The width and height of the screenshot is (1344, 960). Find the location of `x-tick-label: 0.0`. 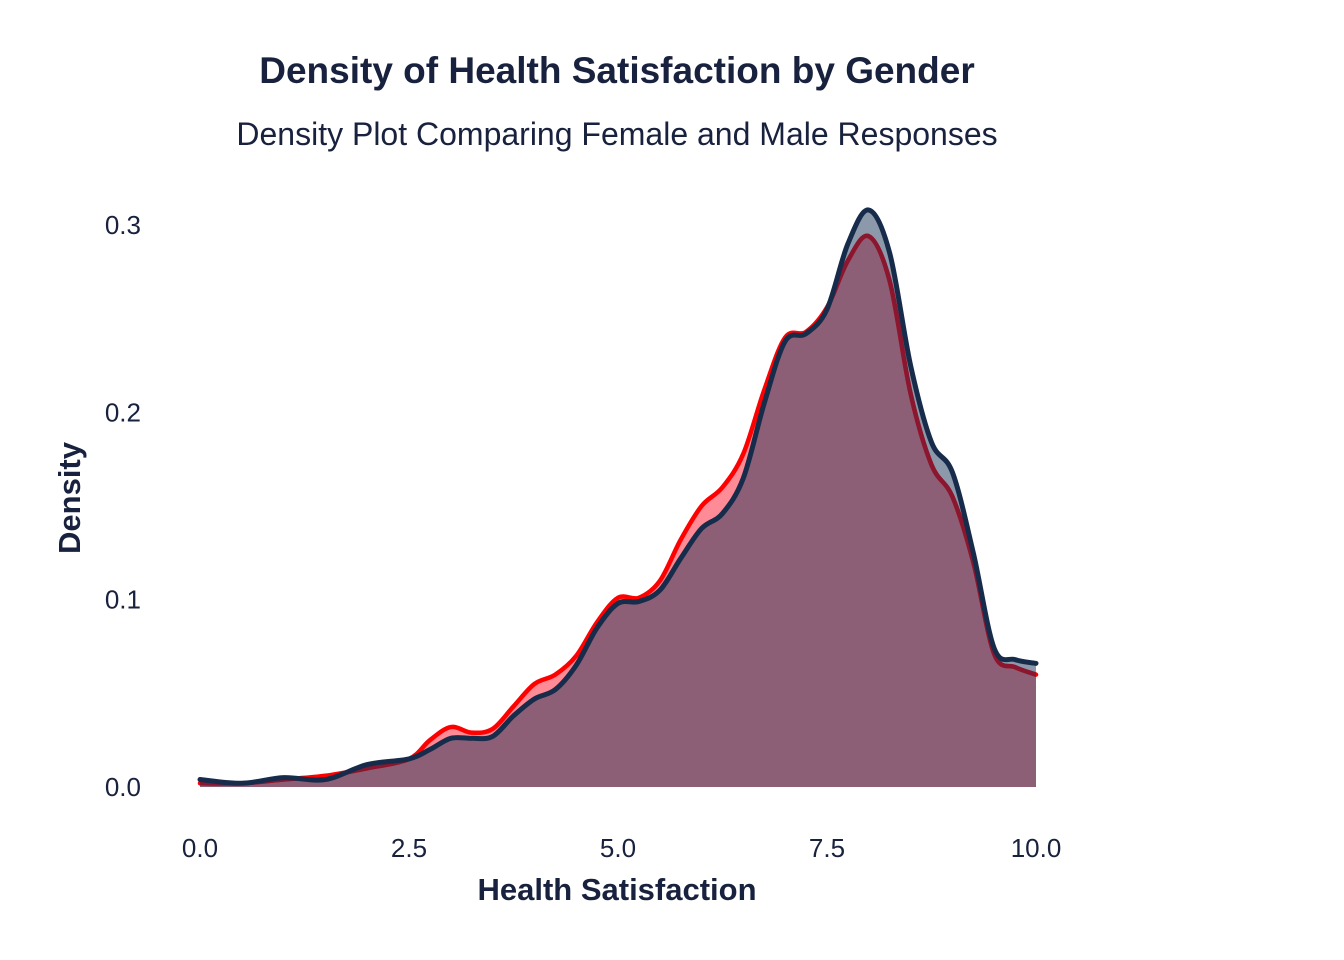

x-tick-label: 0.0 is located at coordinates (200, 848).